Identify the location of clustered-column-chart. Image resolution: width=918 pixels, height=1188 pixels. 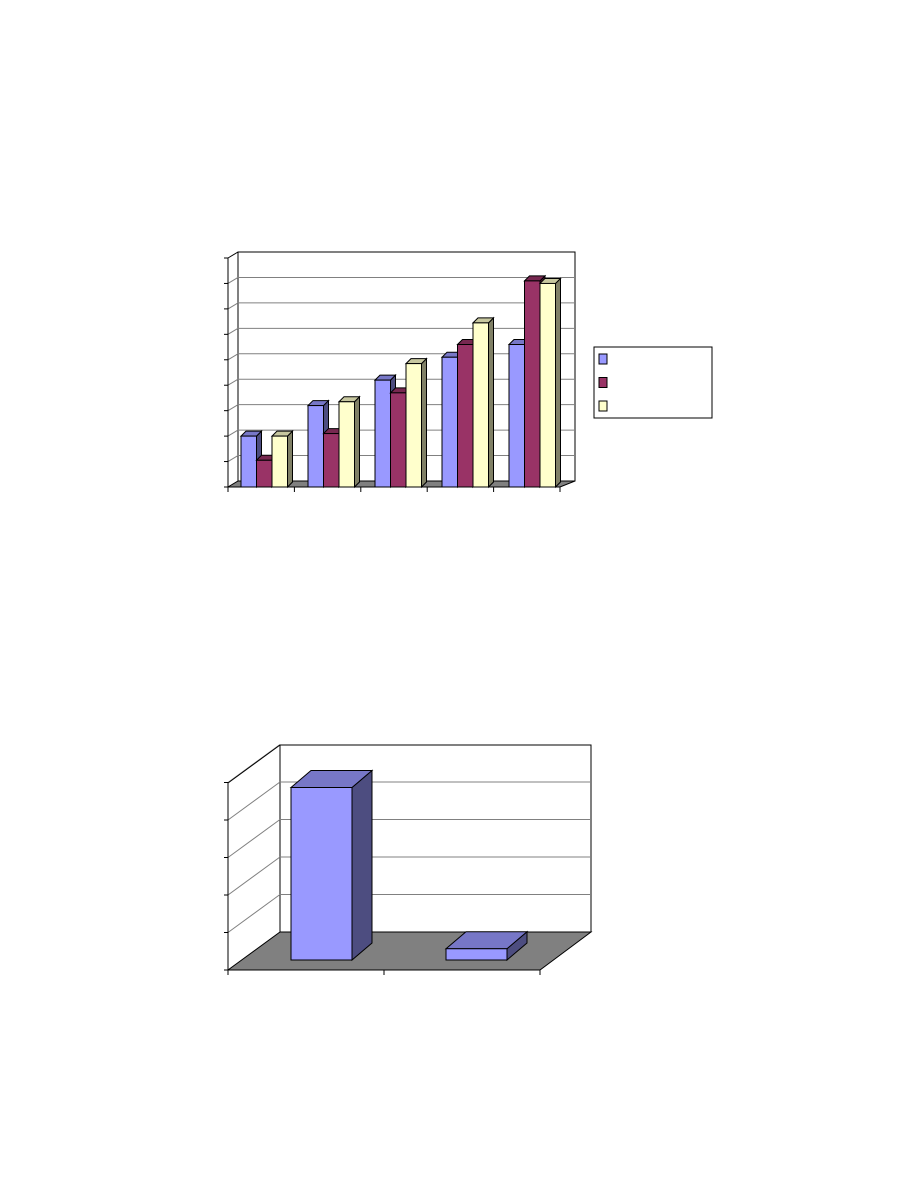
(468, 371).